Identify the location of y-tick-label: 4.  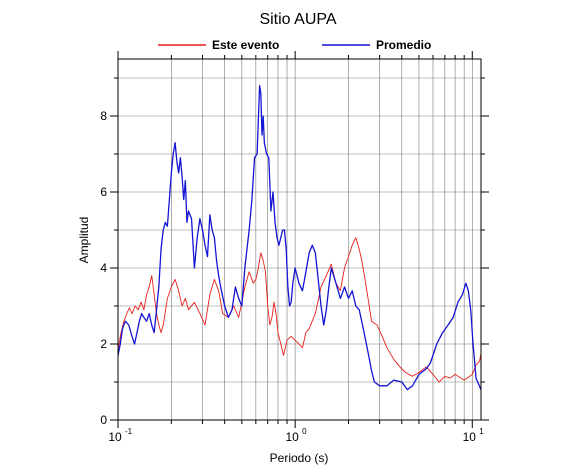
(103, 268).